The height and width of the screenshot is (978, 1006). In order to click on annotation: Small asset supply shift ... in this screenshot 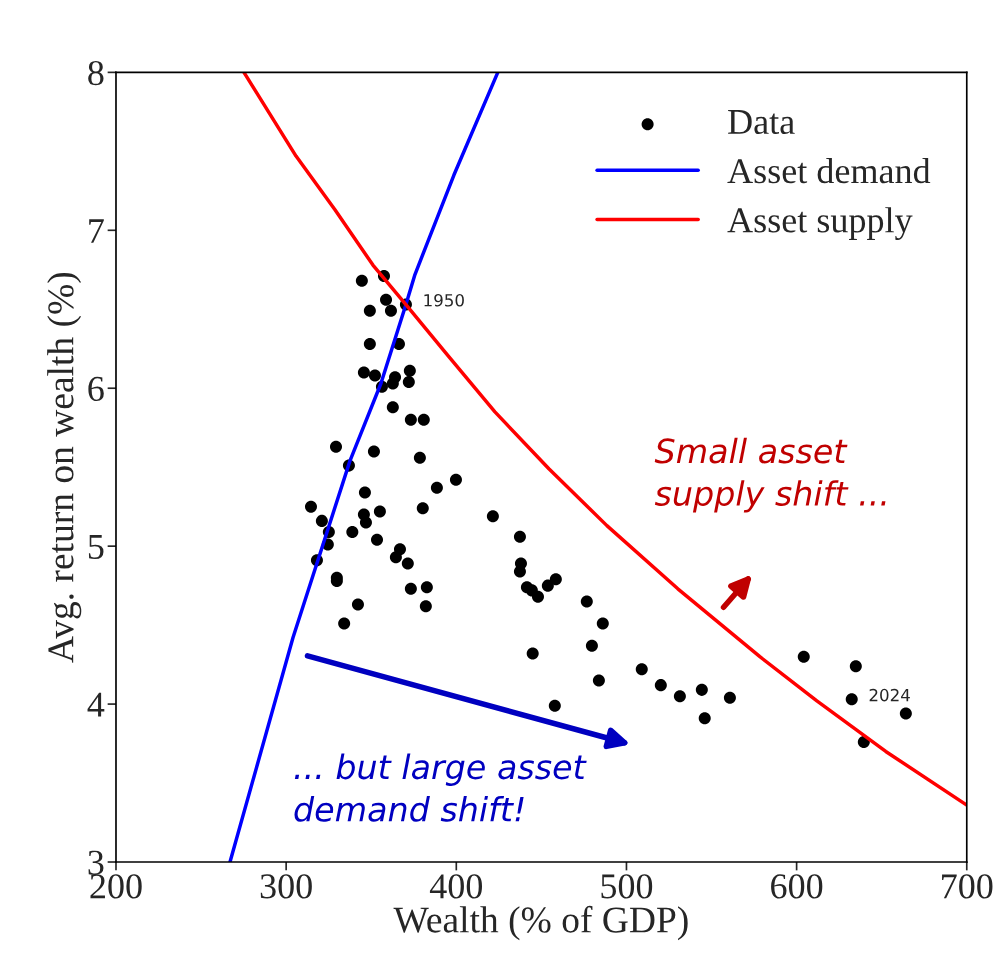, I will do `click(770, 475)`.